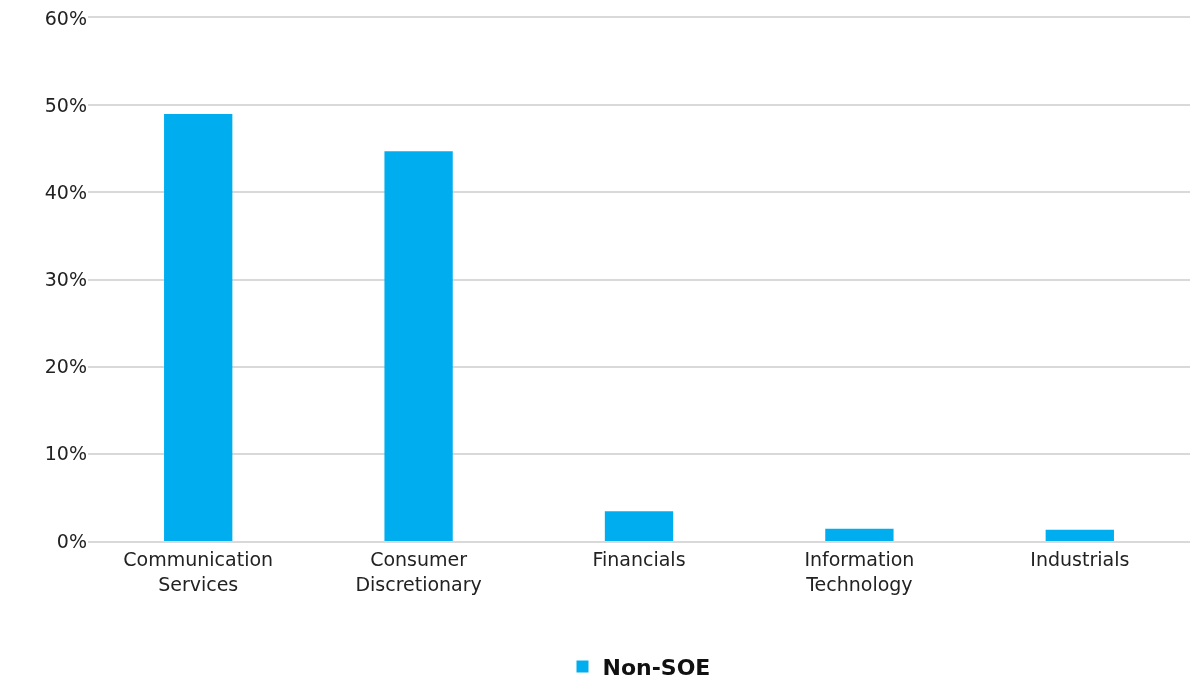 The height and width of the screenshot is (694, 1196). I want to click on x-tick-label: Consumer Discretionary, so click(418, 571).